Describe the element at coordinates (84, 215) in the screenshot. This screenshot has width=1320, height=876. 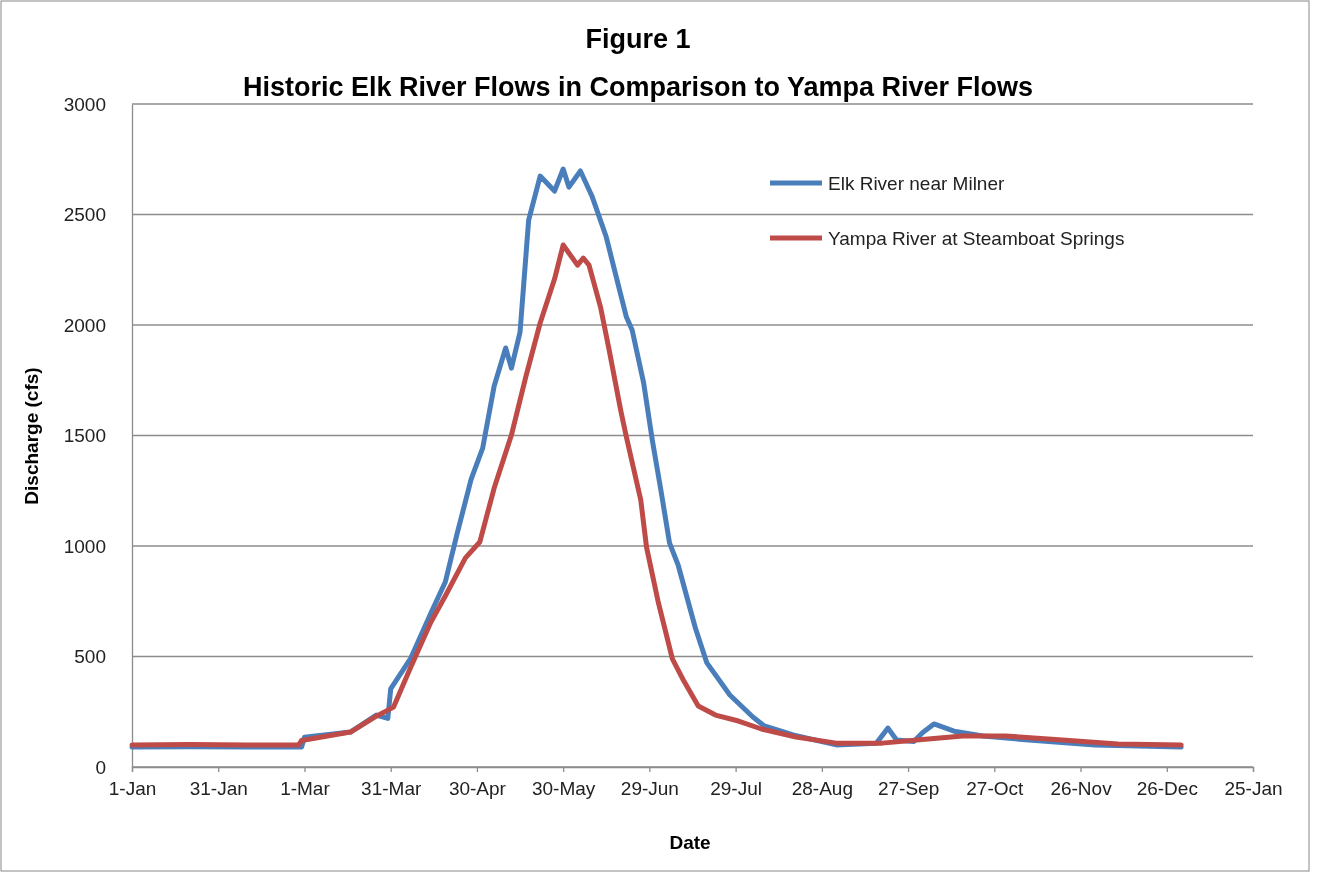
I see `y-tick-label: 2500` at that location.